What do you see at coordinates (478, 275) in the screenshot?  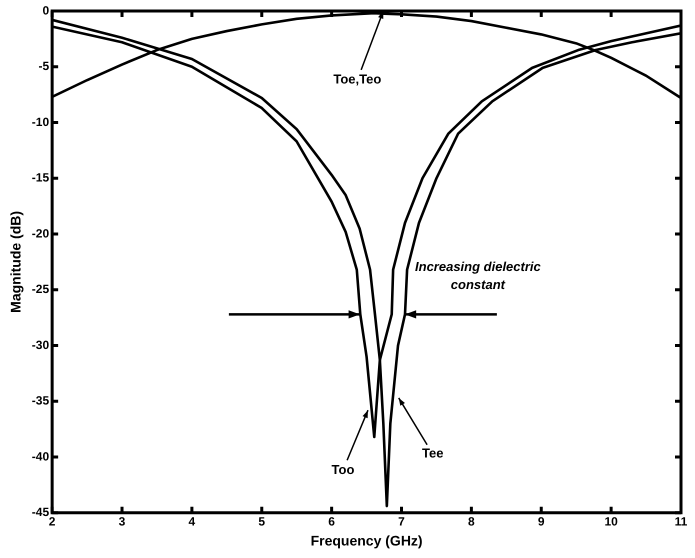 I see `annotation: Increasing dielectric constant` at bounding box center [478, 275].